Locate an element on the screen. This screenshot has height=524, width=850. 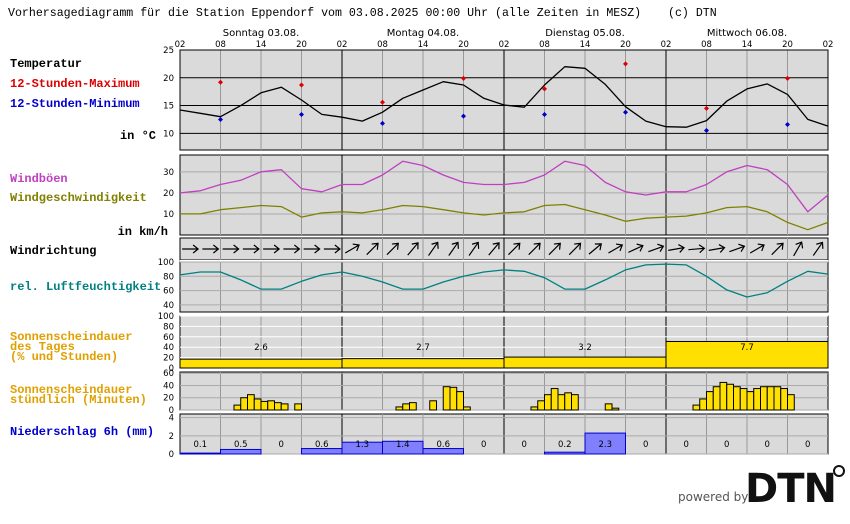
y-tick-label: 60 is located at coordinates (168, 338).